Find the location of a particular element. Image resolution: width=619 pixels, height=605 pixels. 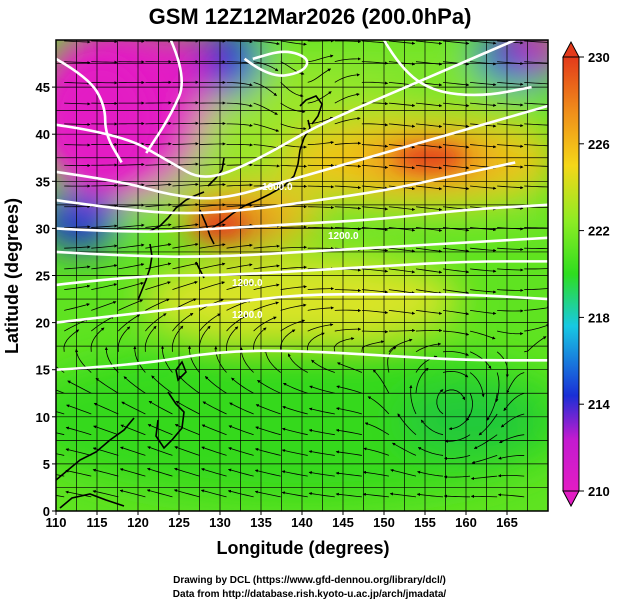

x-tick-label: 110 is located at coordinates (56, 522).